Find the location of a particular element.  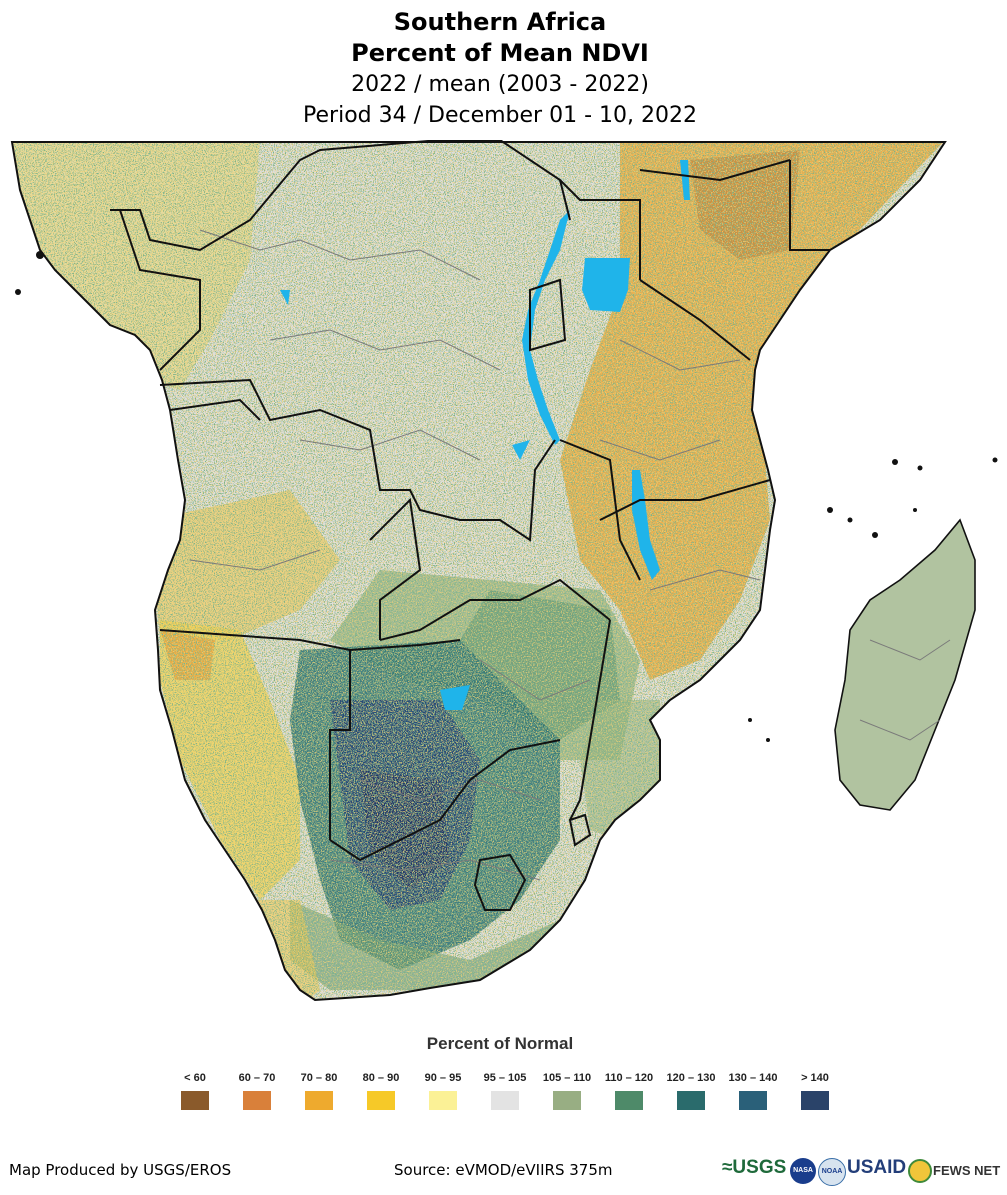

legend-item-label: > 140 is located at coordinates (815, 1078).